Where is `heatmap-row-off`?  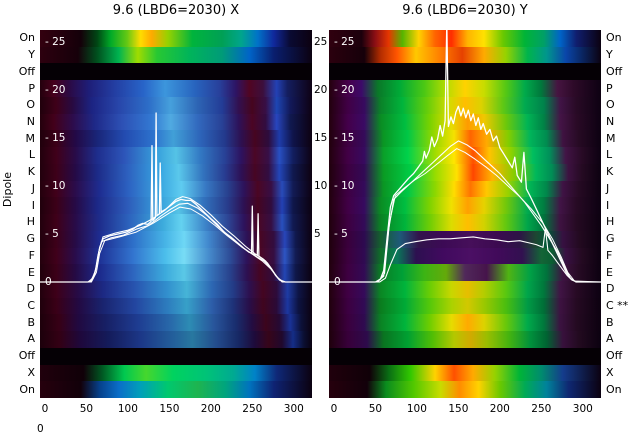 heatmap-row-off is located at coordinates (176, 356).